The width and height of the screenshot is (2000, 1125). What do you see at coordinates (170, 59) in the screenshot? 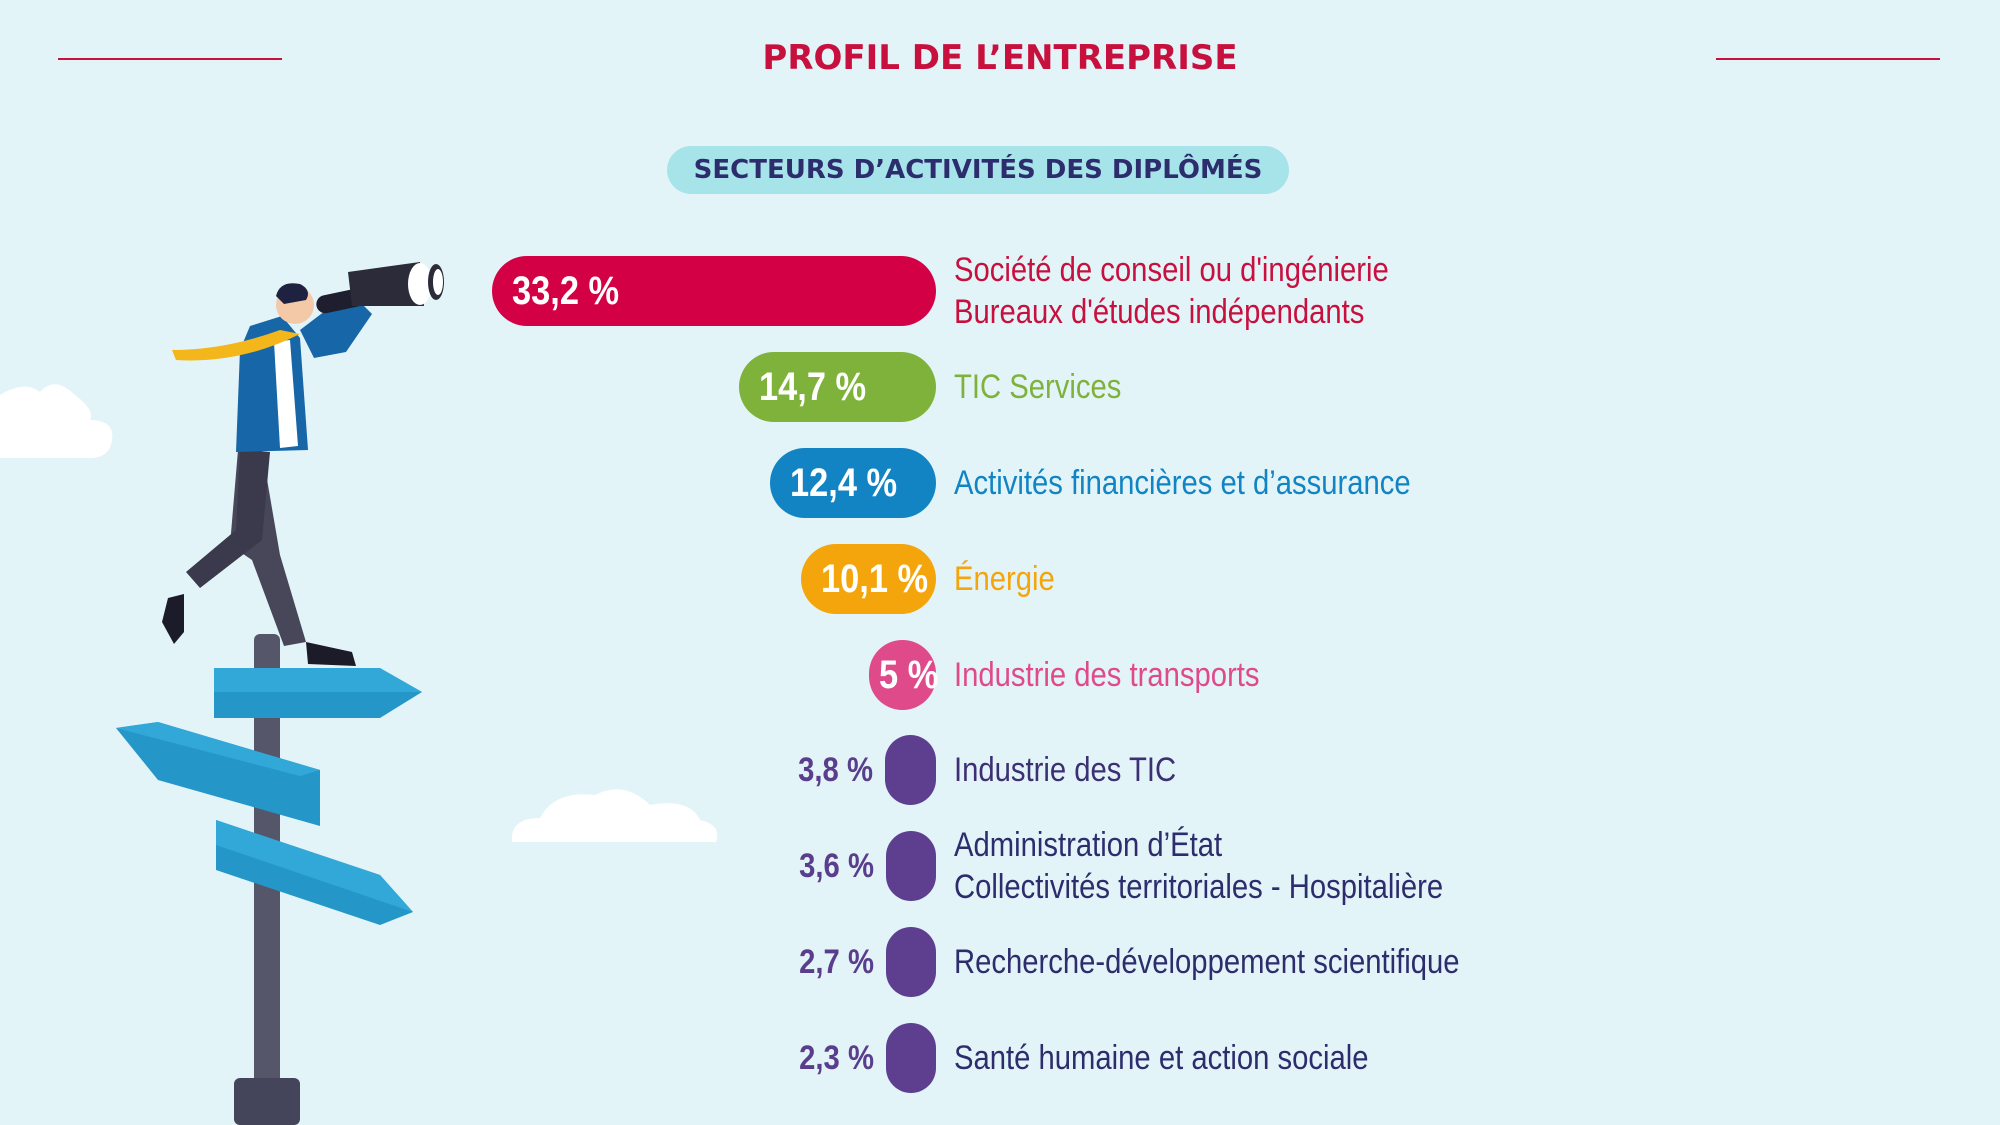
I see `deco-line-left` at bounding box center [170, 59].